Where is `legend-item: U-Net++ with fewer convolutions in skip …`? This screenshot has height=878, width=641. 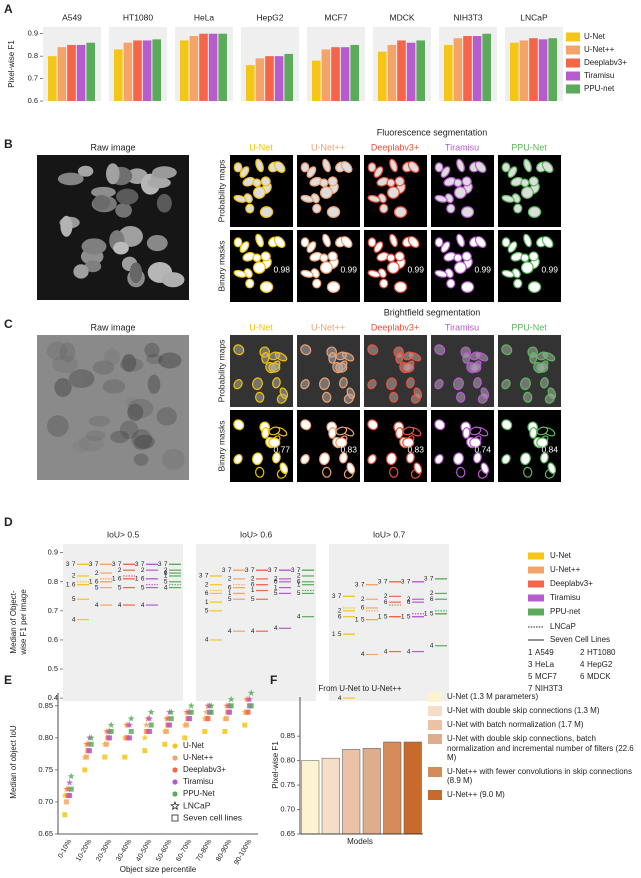 legend-item: U-Net++ with fewer convolutions in skip … is located at coordinates (531, 776).